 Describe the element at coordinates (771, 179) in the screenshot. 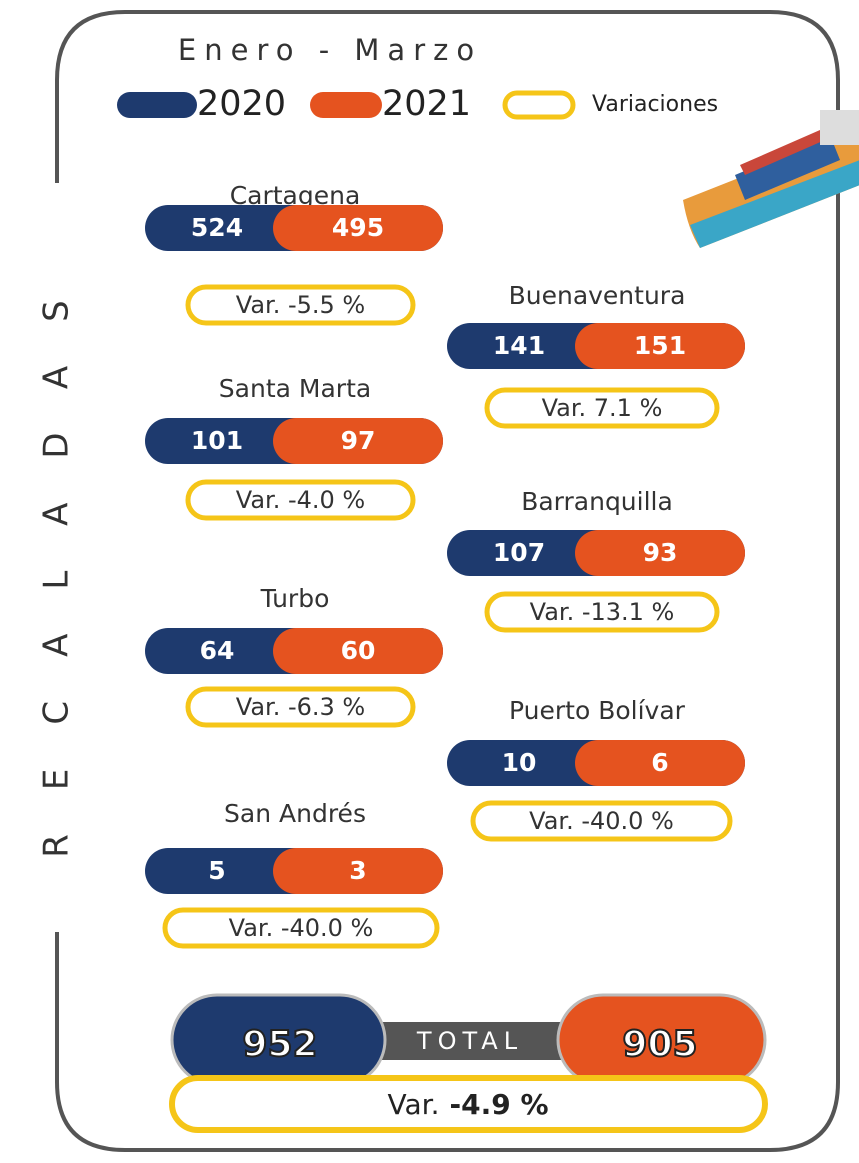

I see `ship` at that location.